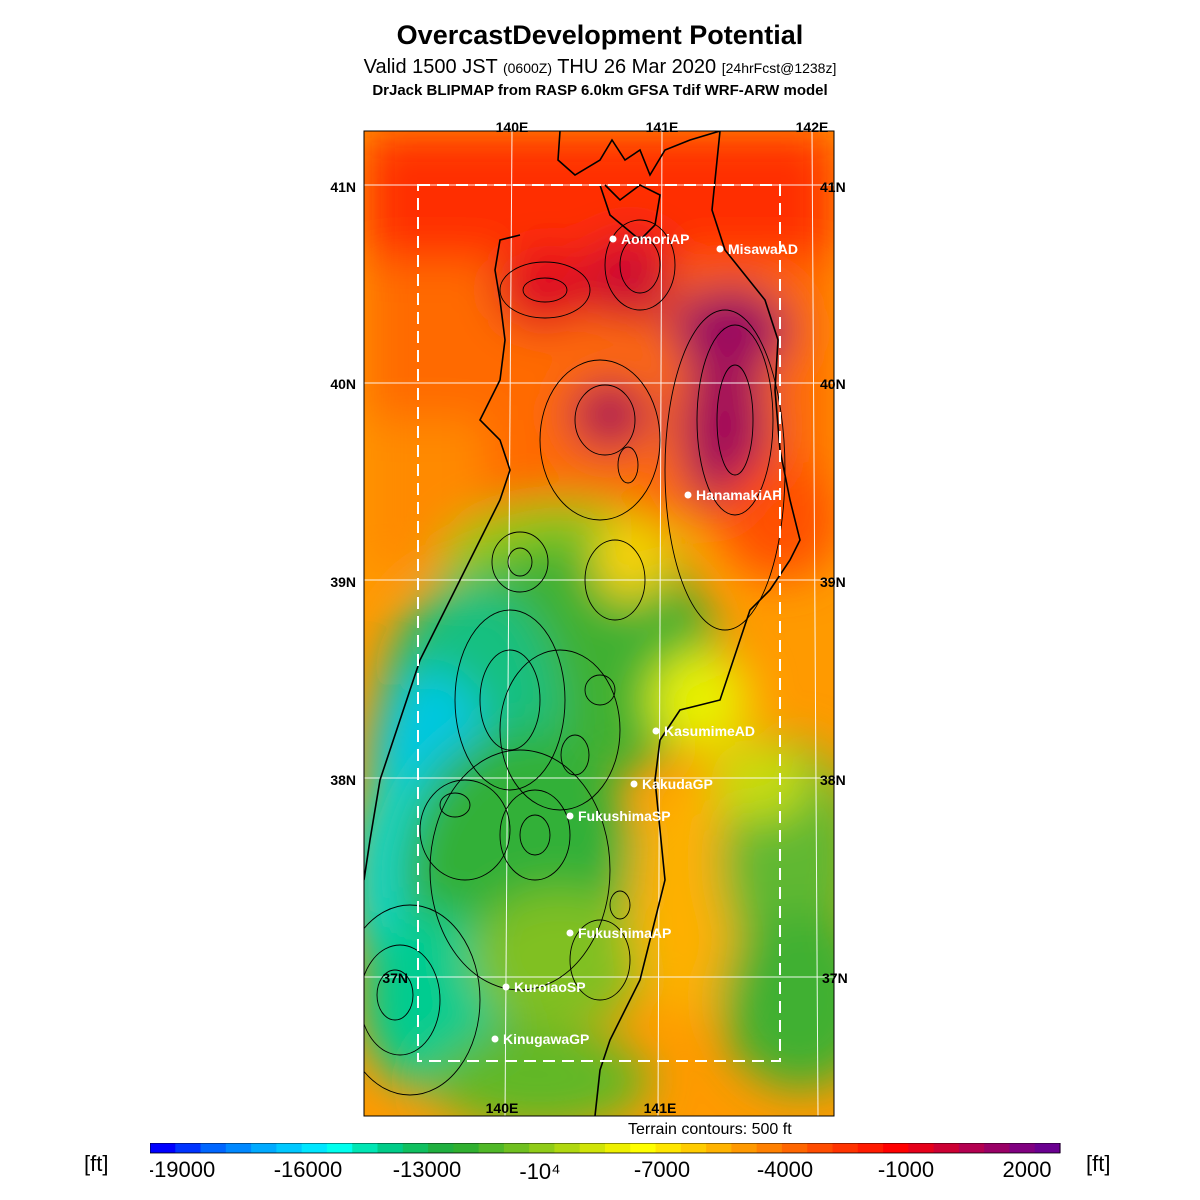 The image size is (1200, 1200). Describe the element at coordinates (182, 1169) in the screenshot. I see `colorbar-tick-label: -19000` at that location.